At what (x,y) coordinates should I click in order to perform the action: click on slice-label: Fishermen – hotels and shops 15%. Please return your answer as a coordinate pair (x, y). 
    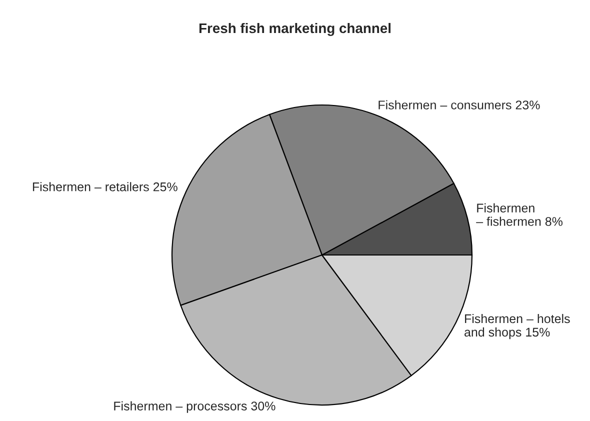
    Looking at the image, I should click on (517, 327).